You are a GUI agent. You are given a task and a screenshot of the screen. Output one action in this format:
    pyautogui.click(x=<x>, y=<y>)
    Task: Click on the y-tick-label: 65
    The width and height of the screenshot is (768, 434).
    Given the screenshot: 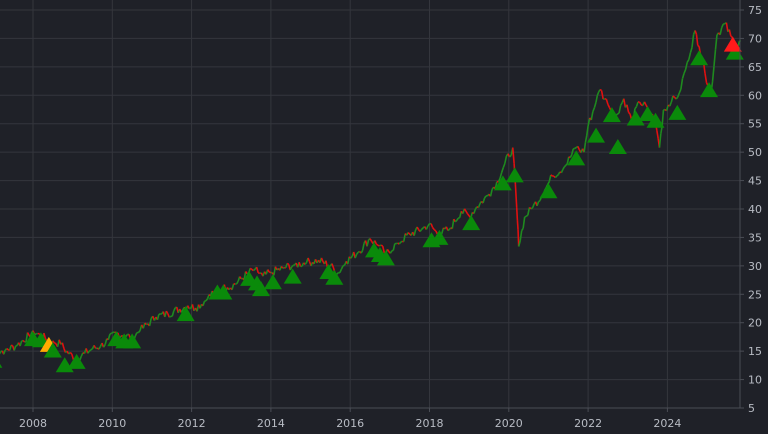 What is the action you would take?
    pyautogui.click(x=755, y=67)
    